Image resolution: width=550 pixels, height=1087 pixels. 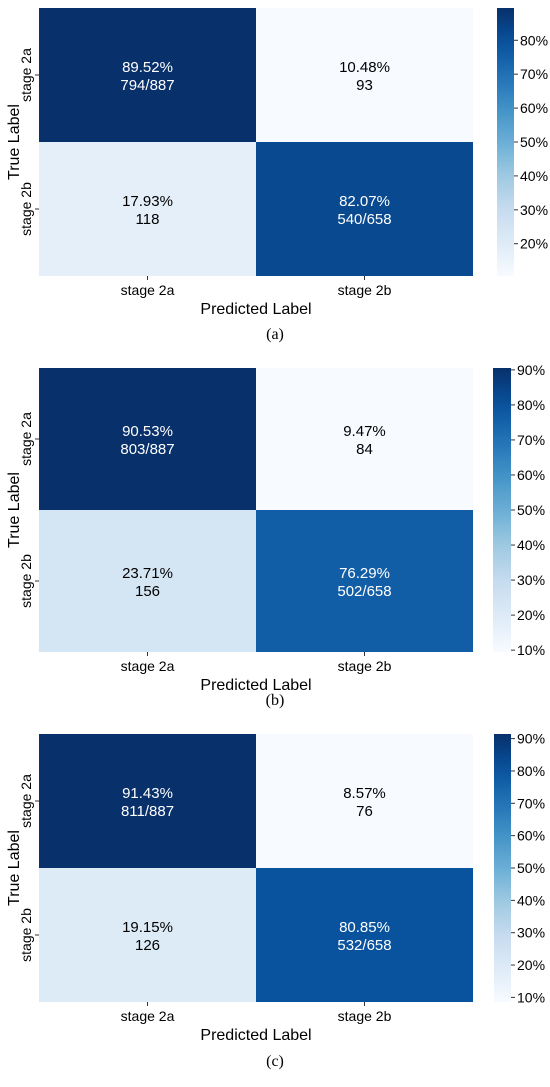 I want to click on cell-count-label: 84, so click(x=364, y=449).